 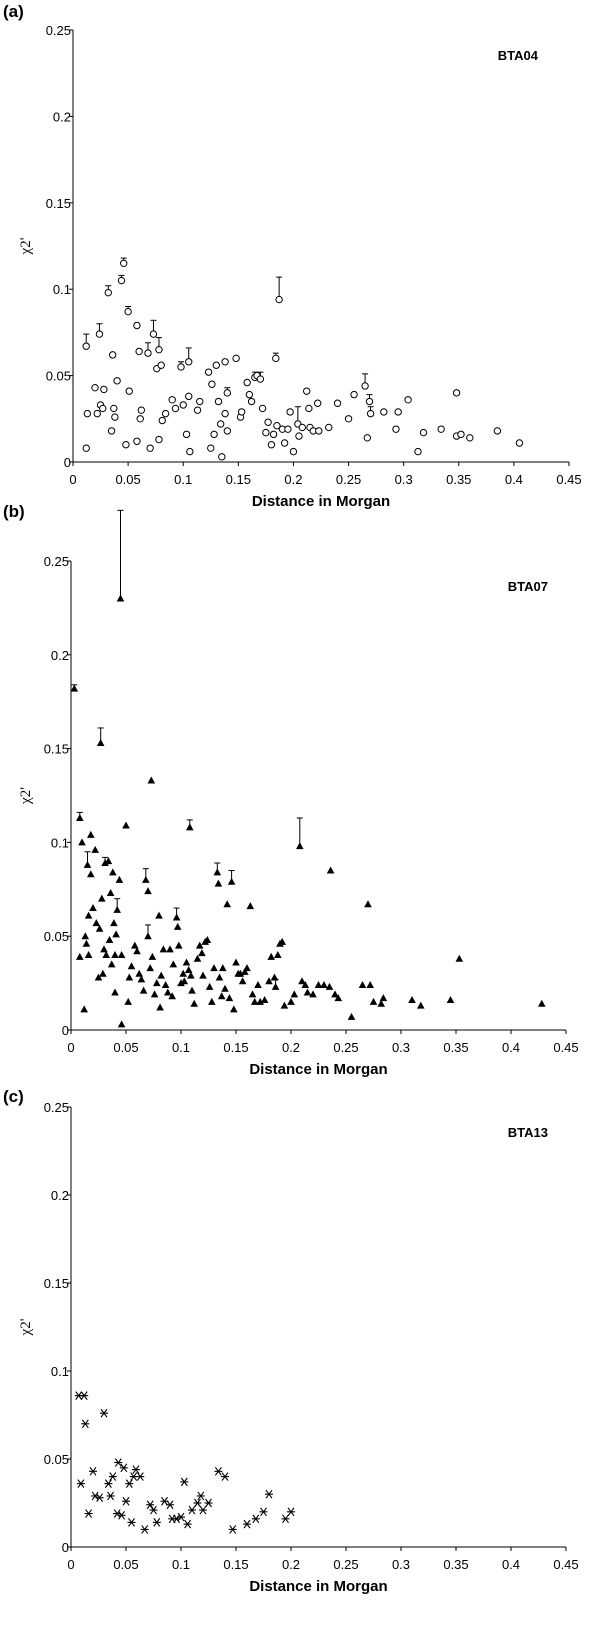 I want to click on y-tick-label: 0, so click(x=67, y=462).